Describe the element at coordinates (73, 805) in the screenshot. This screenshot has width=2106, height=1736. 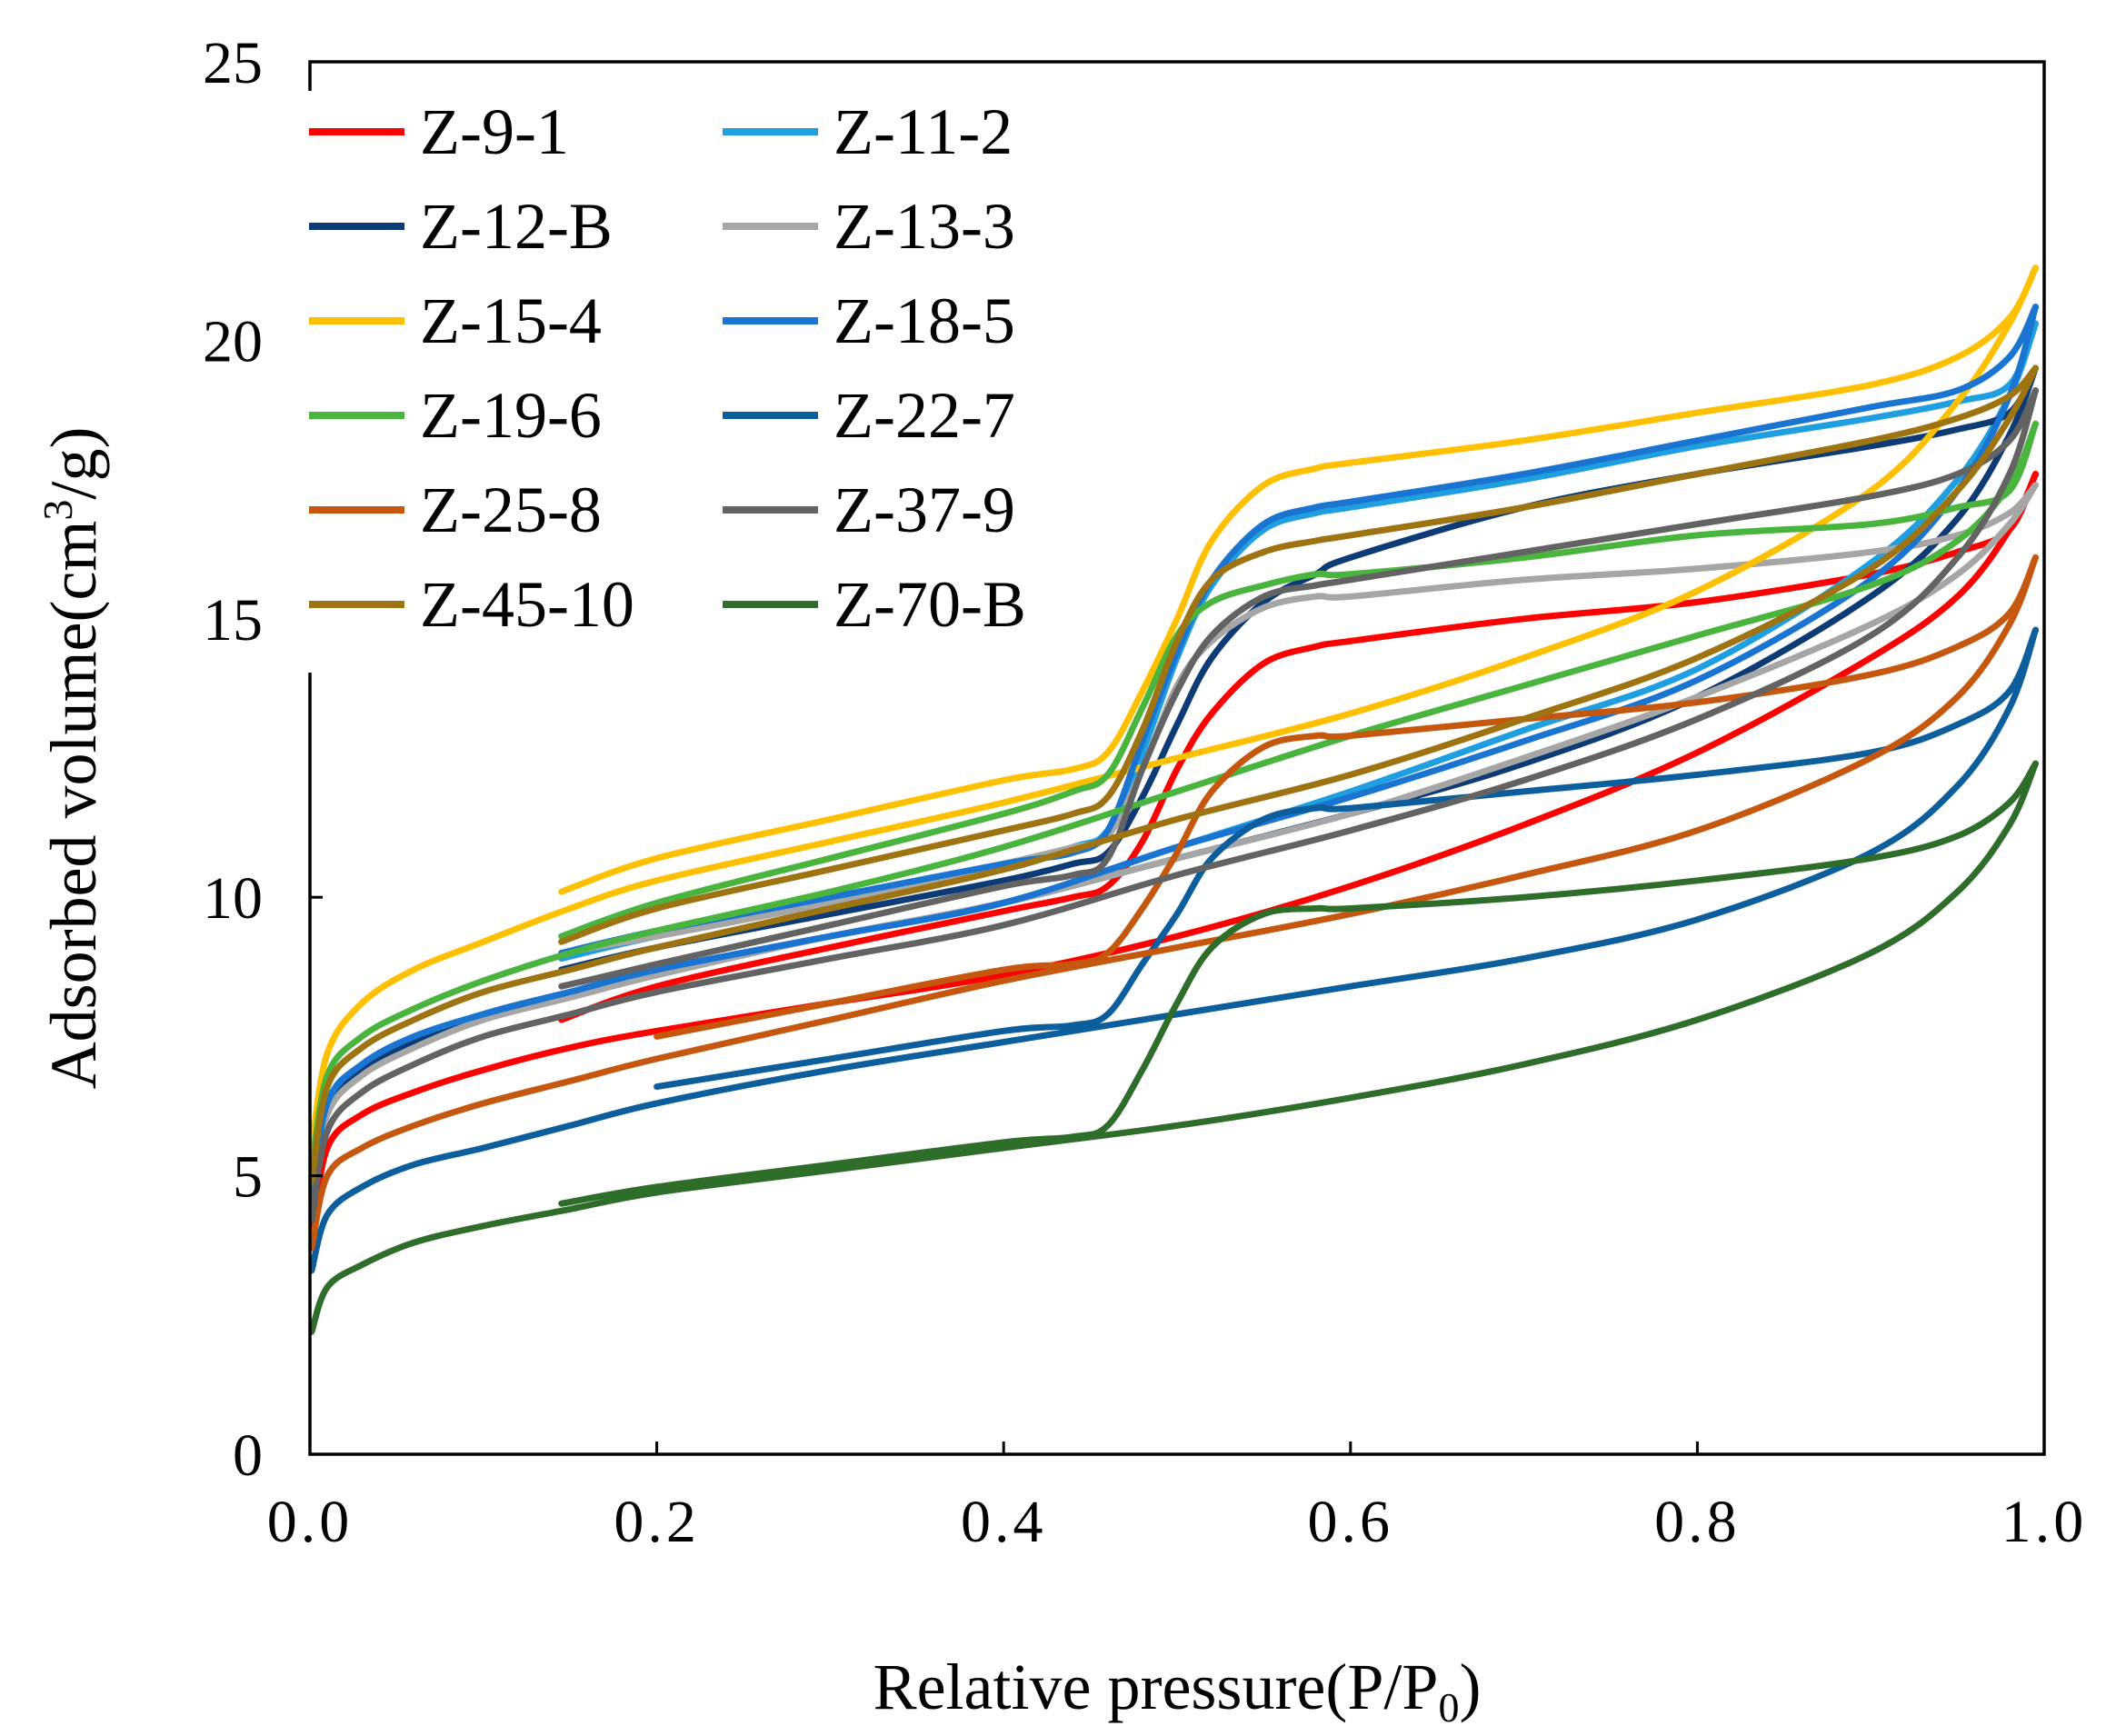
I see `y-axis-title-main: Adsorbed volume(cm` at that location.